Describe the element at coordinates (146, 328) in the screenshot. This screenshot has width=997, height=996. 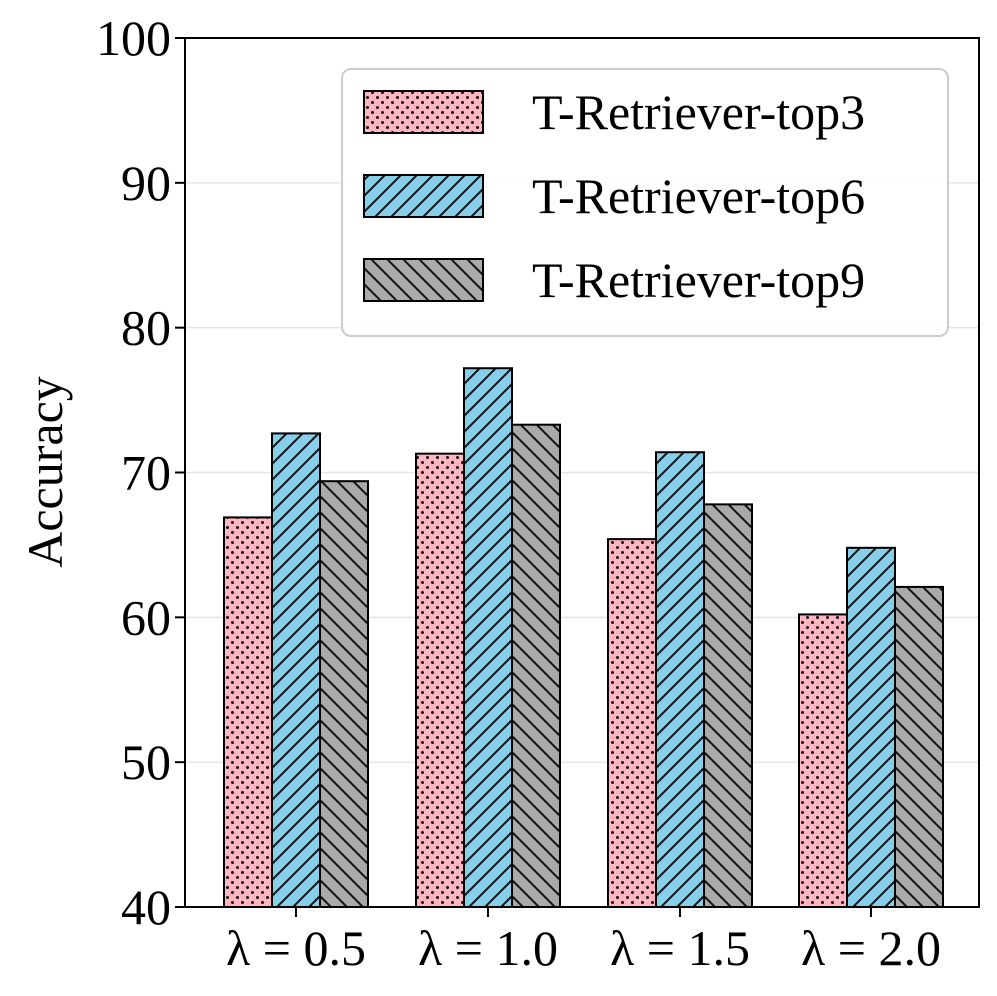
I see `y-tick-label: 80` at that location.